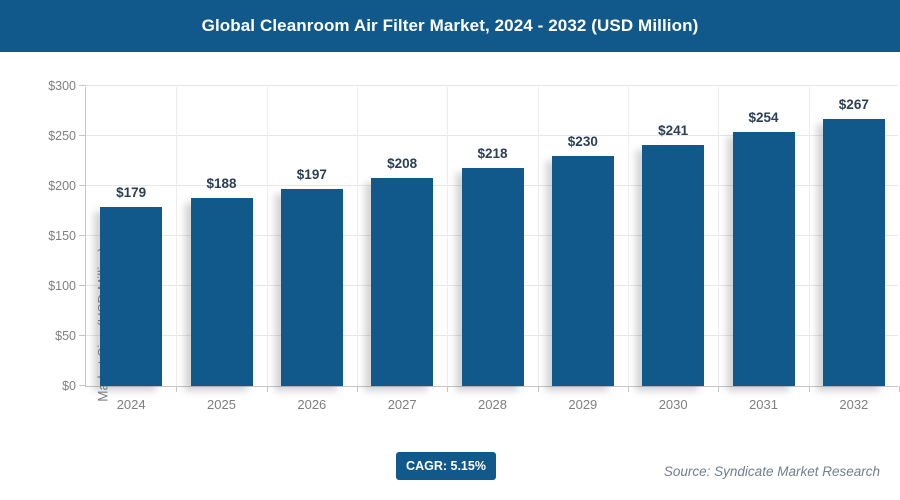  Describe the element at coordinates (221, 404) in the screenshot. I see `x-tick-label: 2025` at that location.